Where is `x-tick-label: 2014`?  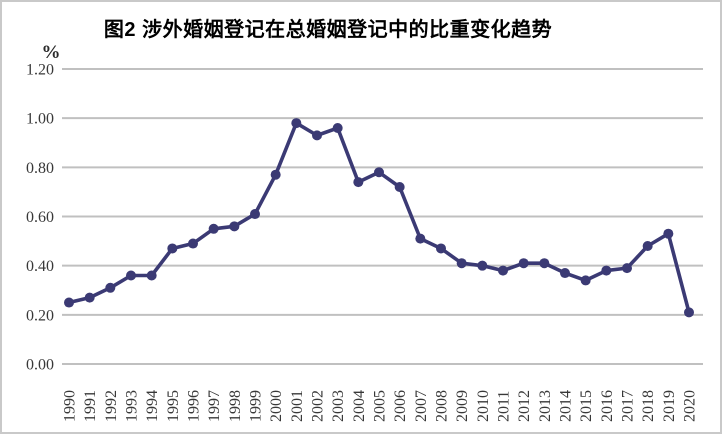
x-tick-label: 2014 is located at coordinates (566, 406).